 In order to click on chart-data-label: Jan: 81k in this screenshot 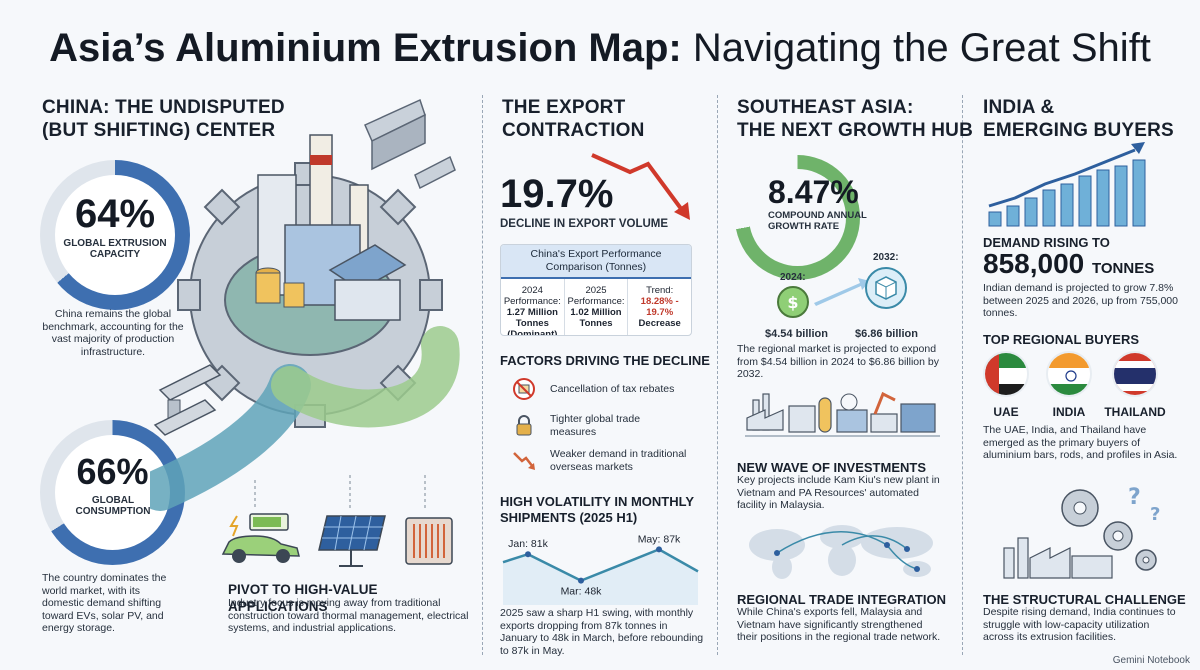, I will do `click(528, 544)`.